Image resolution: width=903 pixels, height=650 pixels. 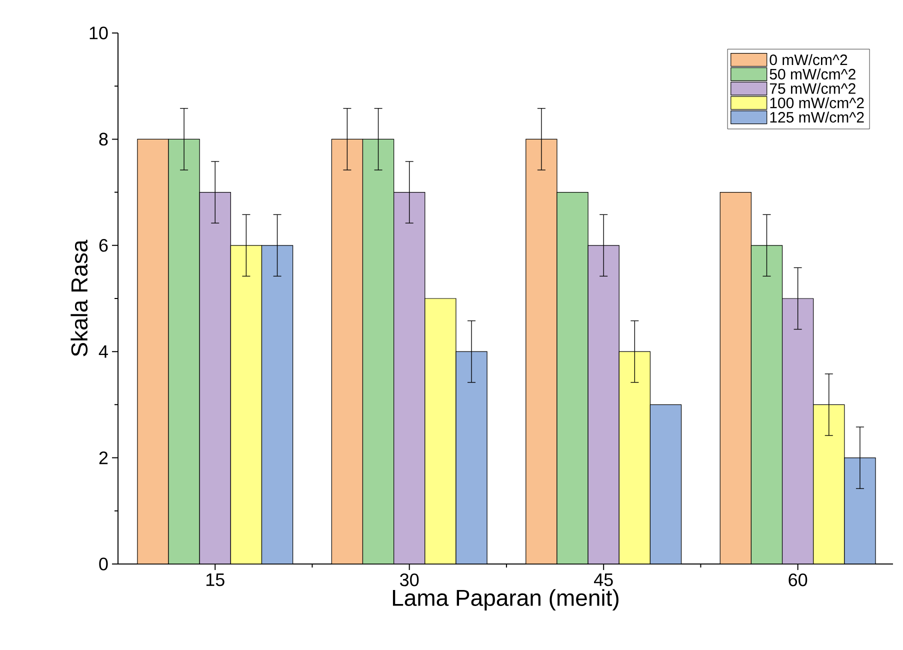 I want to click on x-axis-title: Lama Paparan (menit), so click(x=505, y=600).